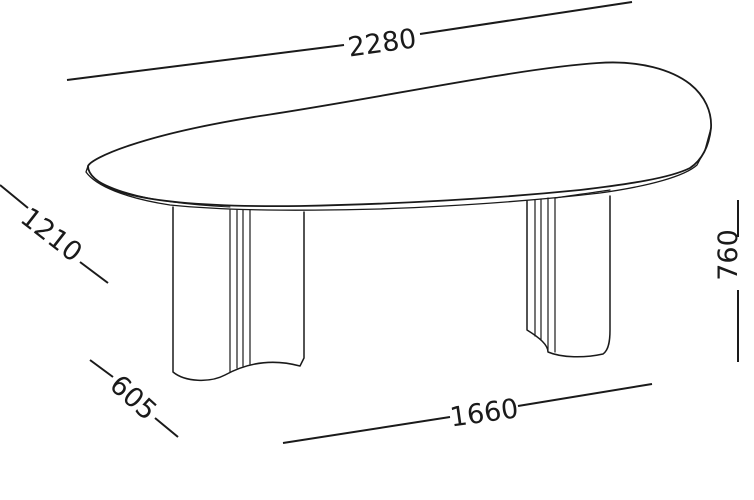 This screenshot has width=754, height=500. What do you see at coordinates (50, 235) in the screenshot?
I see `dimension-width-label: 1210` at bounding box center [50, 235].